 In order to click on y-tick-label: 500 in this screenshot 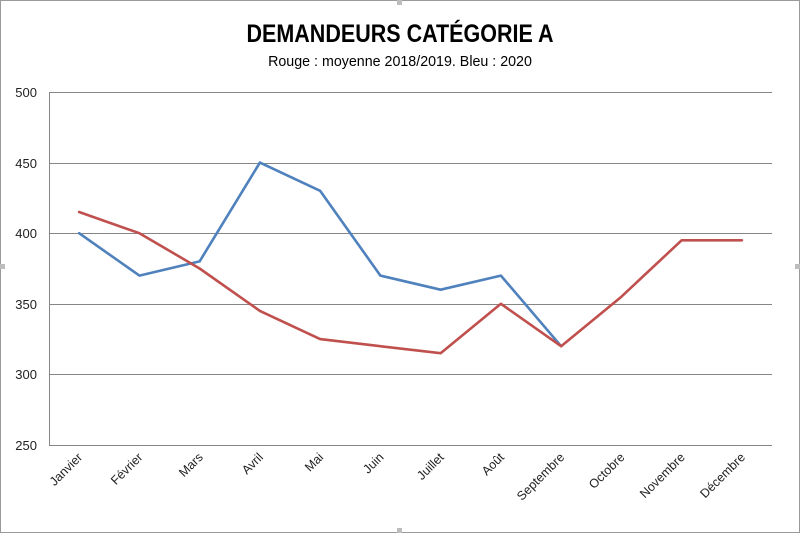, I will do `click(26, 92)`.